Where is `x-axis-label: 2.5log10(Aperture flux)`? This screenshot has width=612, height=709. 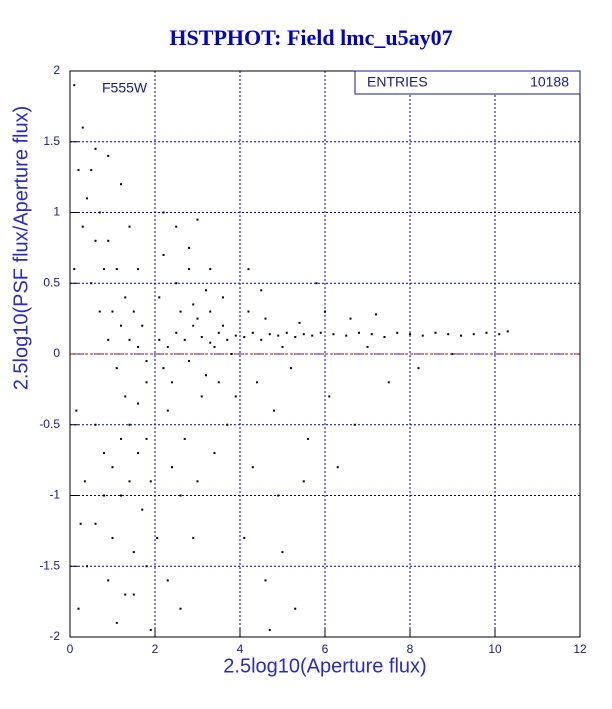 x-axis-label: 2.5log10(Aperture flux) is located at coordinates (324, 666).